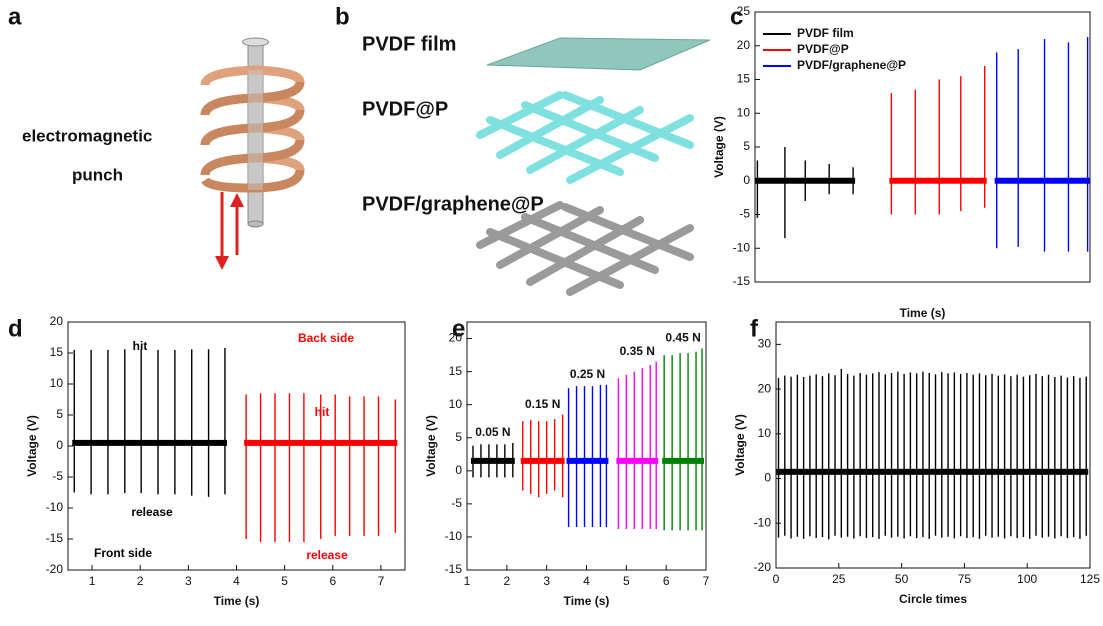 The image size is (1103, 626). What do you see at coordinates (902, 579) in the screenshot?
I see `x-tick-label: 50` at bounding box center [902, 579].